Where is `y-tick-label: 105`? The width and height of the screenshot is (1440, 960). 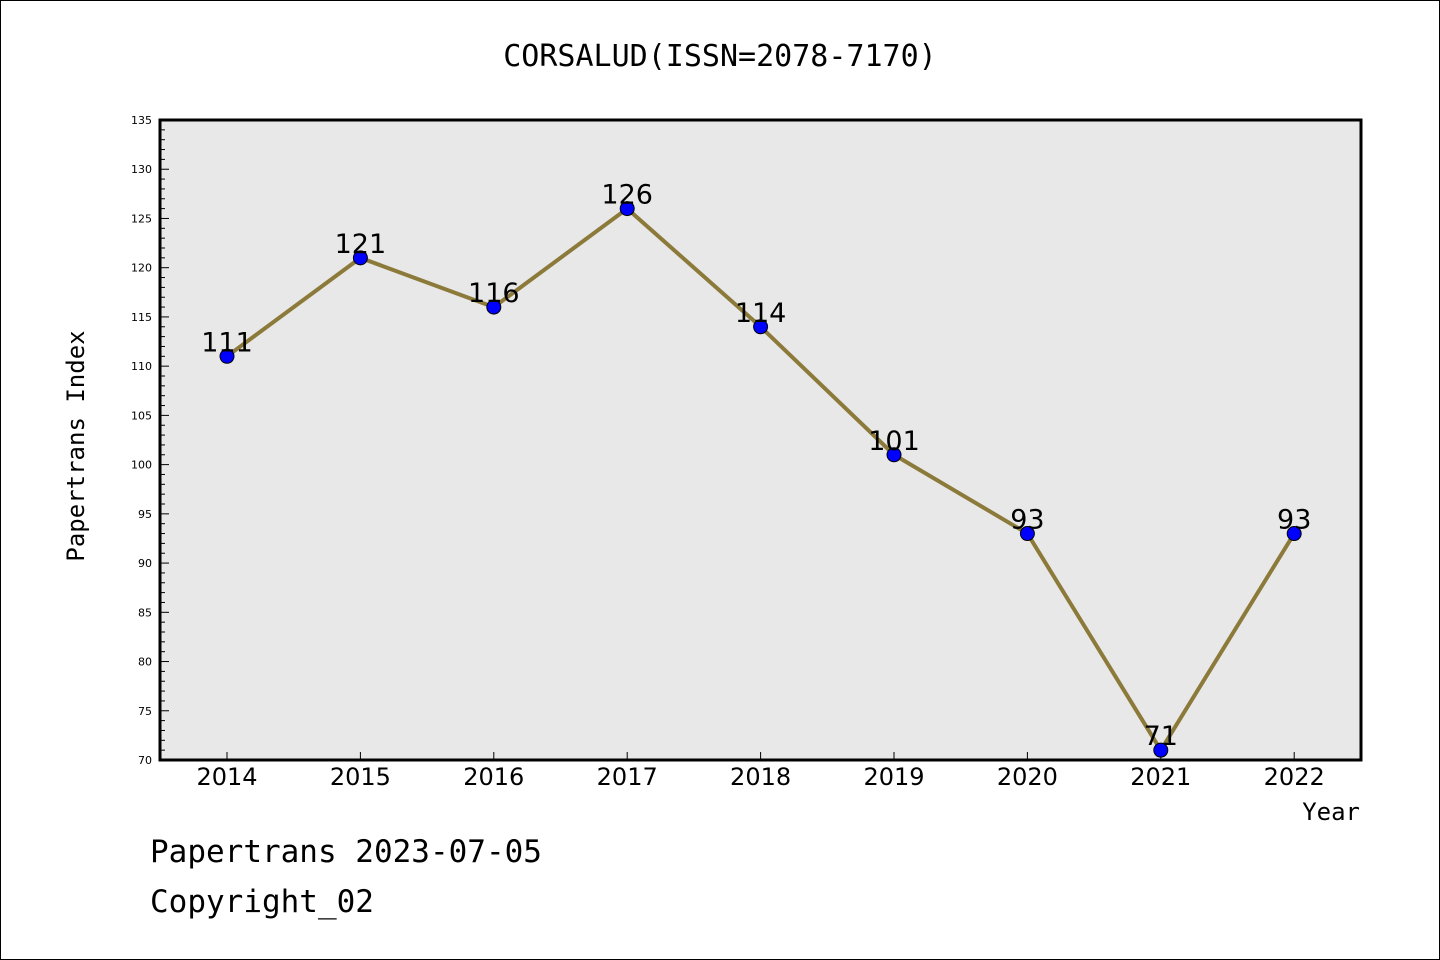 y-tick-label: 105 is located at coordinates (141, 415).